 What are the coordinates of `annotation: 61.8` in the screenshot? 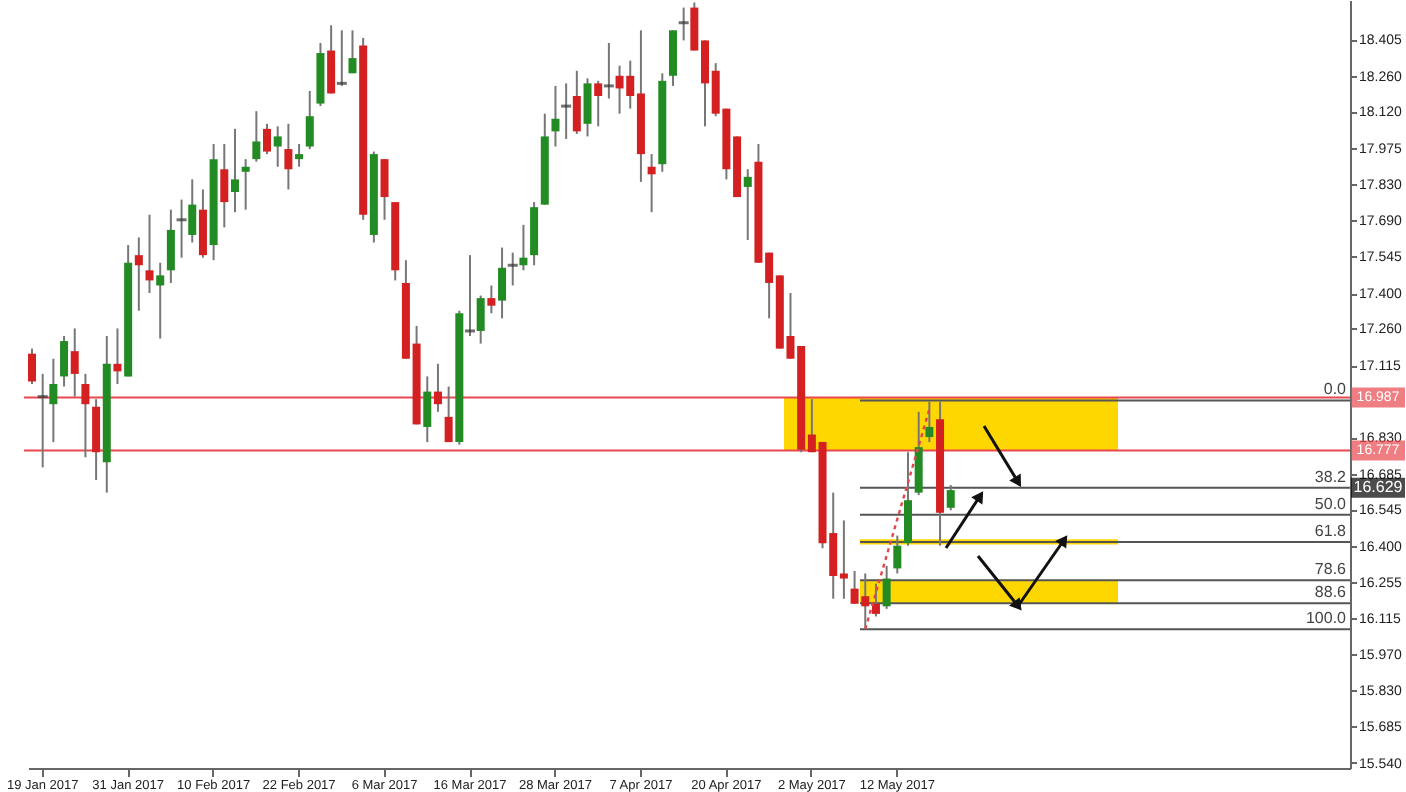 It's located at (1331, 530).